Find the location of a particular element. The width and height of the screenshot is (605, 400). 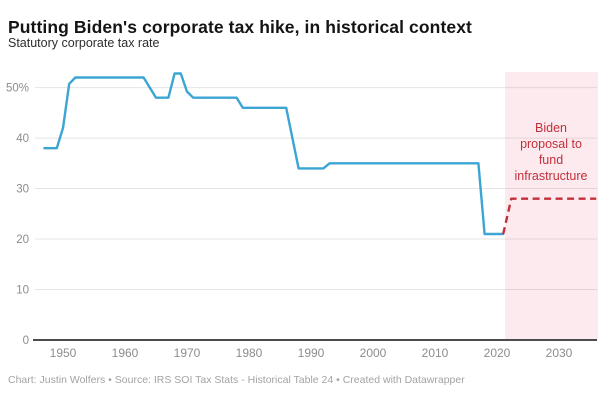

annotation-line: infrastructure is located at coordinates (551, 176).